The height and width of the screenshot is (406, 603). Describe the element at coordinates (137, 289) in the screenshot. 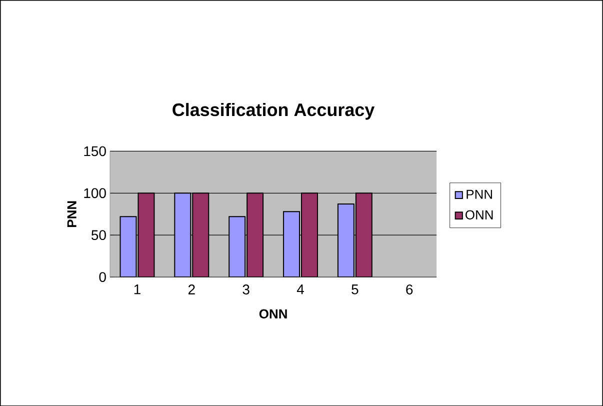

I see `x-tick-label: 1` at that location.